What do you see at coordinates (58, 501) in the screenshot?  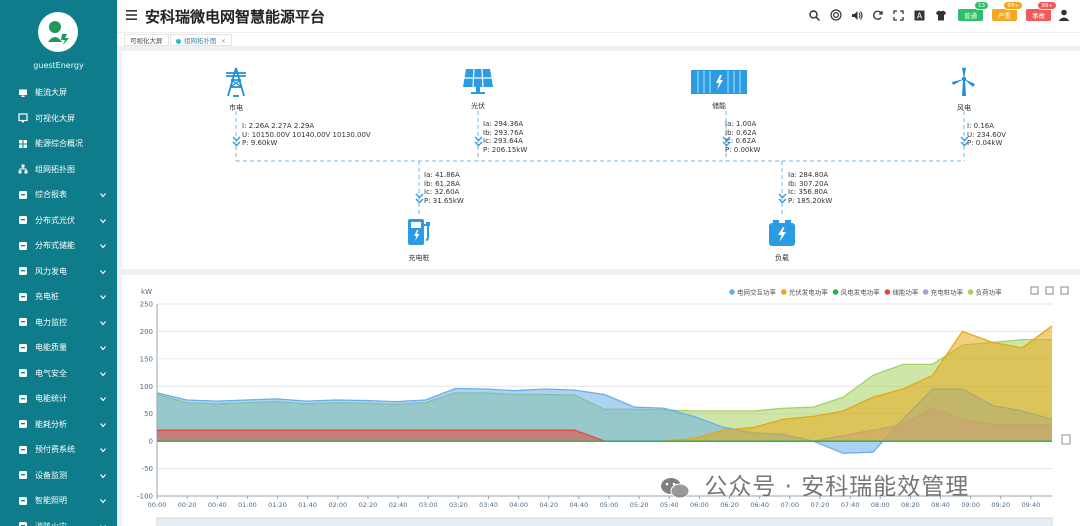 I see `sidebar-item: 智能照明` at bounding box center [58, 501].